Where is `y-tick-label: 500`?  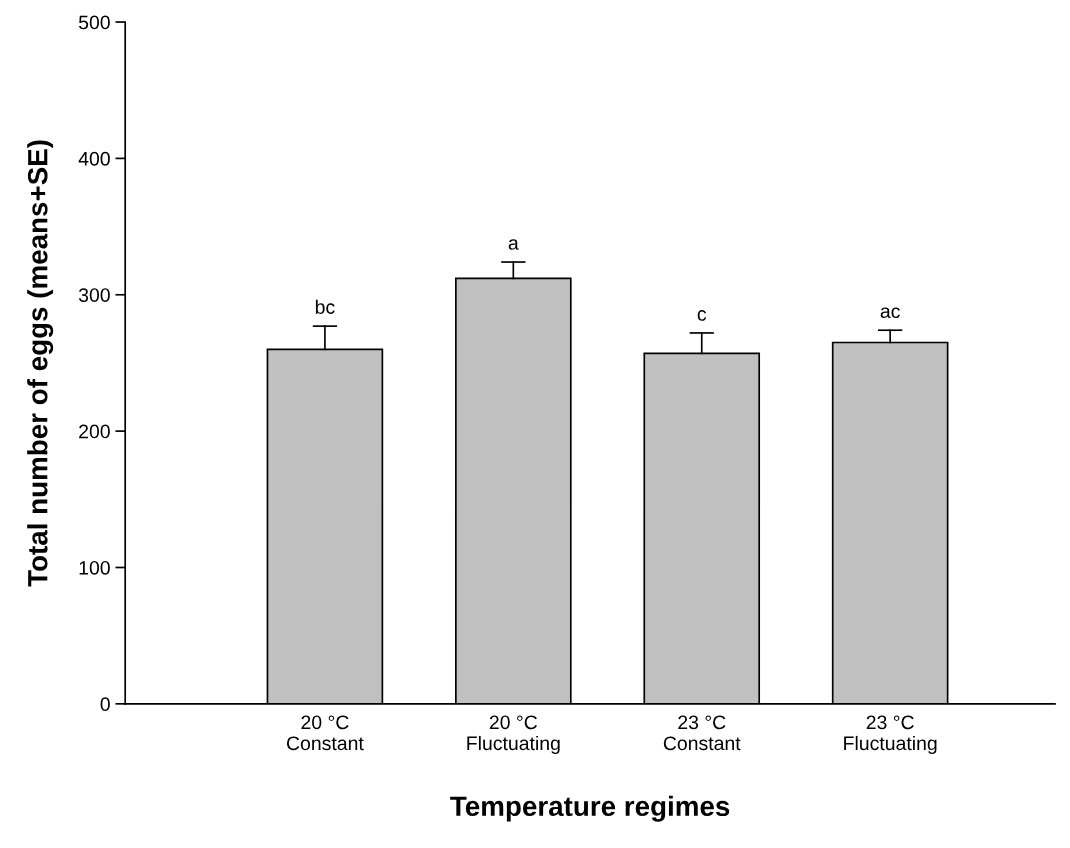
y-tick-label: 500 is located at coordinates (94, 22).